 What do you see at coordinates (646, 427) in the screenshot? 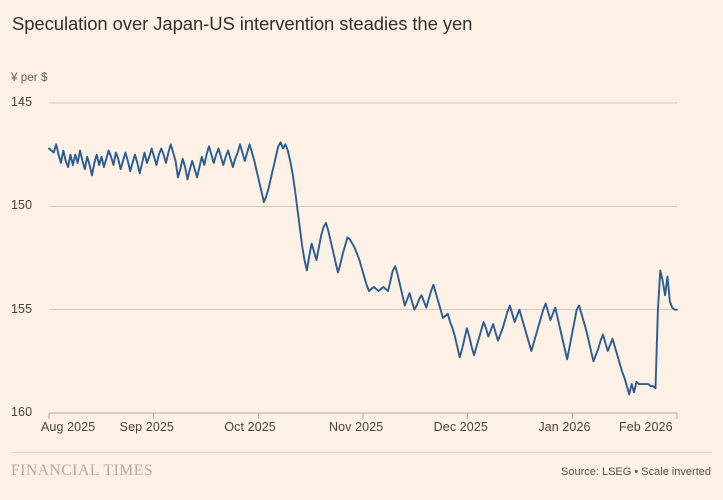
I see `x-axis-tick-label: Feb 2026` at bounding box center [646, 427].